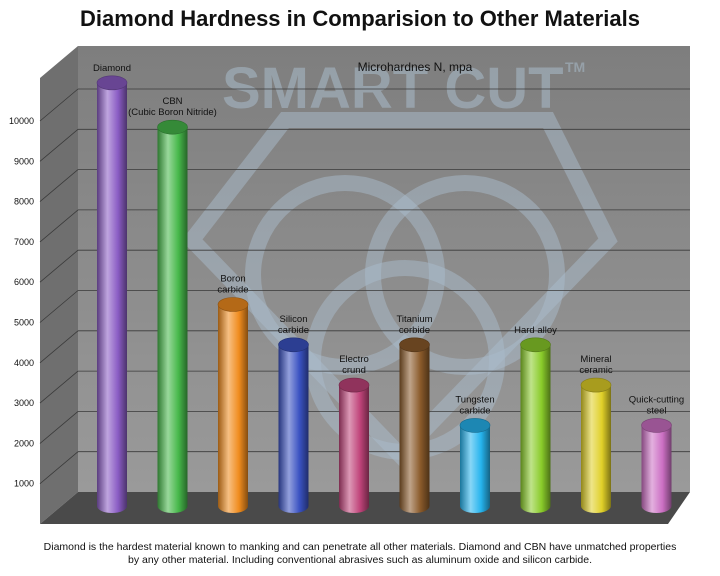 The image size is (720, 576). What do you see at coordinates (24, 484) in the screenshot?
I see `y-tick-label: 1000` at bounding box center [24, 484].